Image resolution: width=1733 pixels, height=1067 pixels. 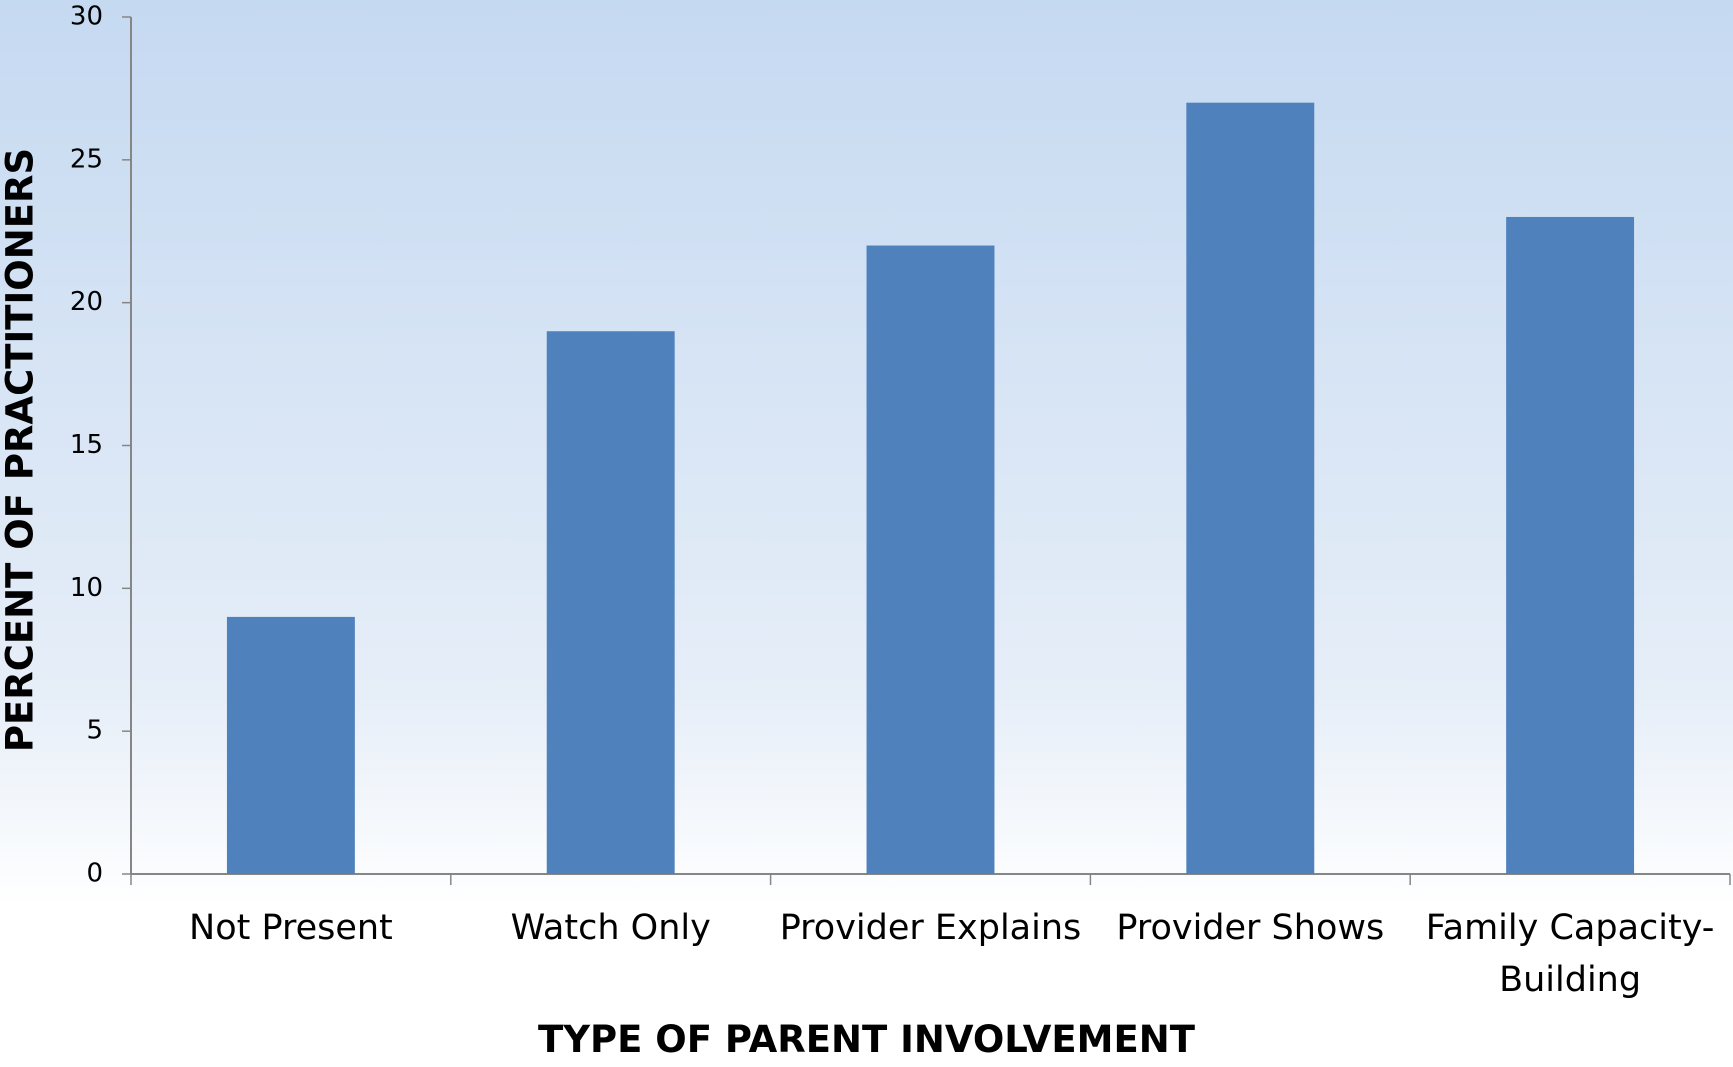 I want to click on x-tick-label: Provider Explains, so click(x=930, y=928).